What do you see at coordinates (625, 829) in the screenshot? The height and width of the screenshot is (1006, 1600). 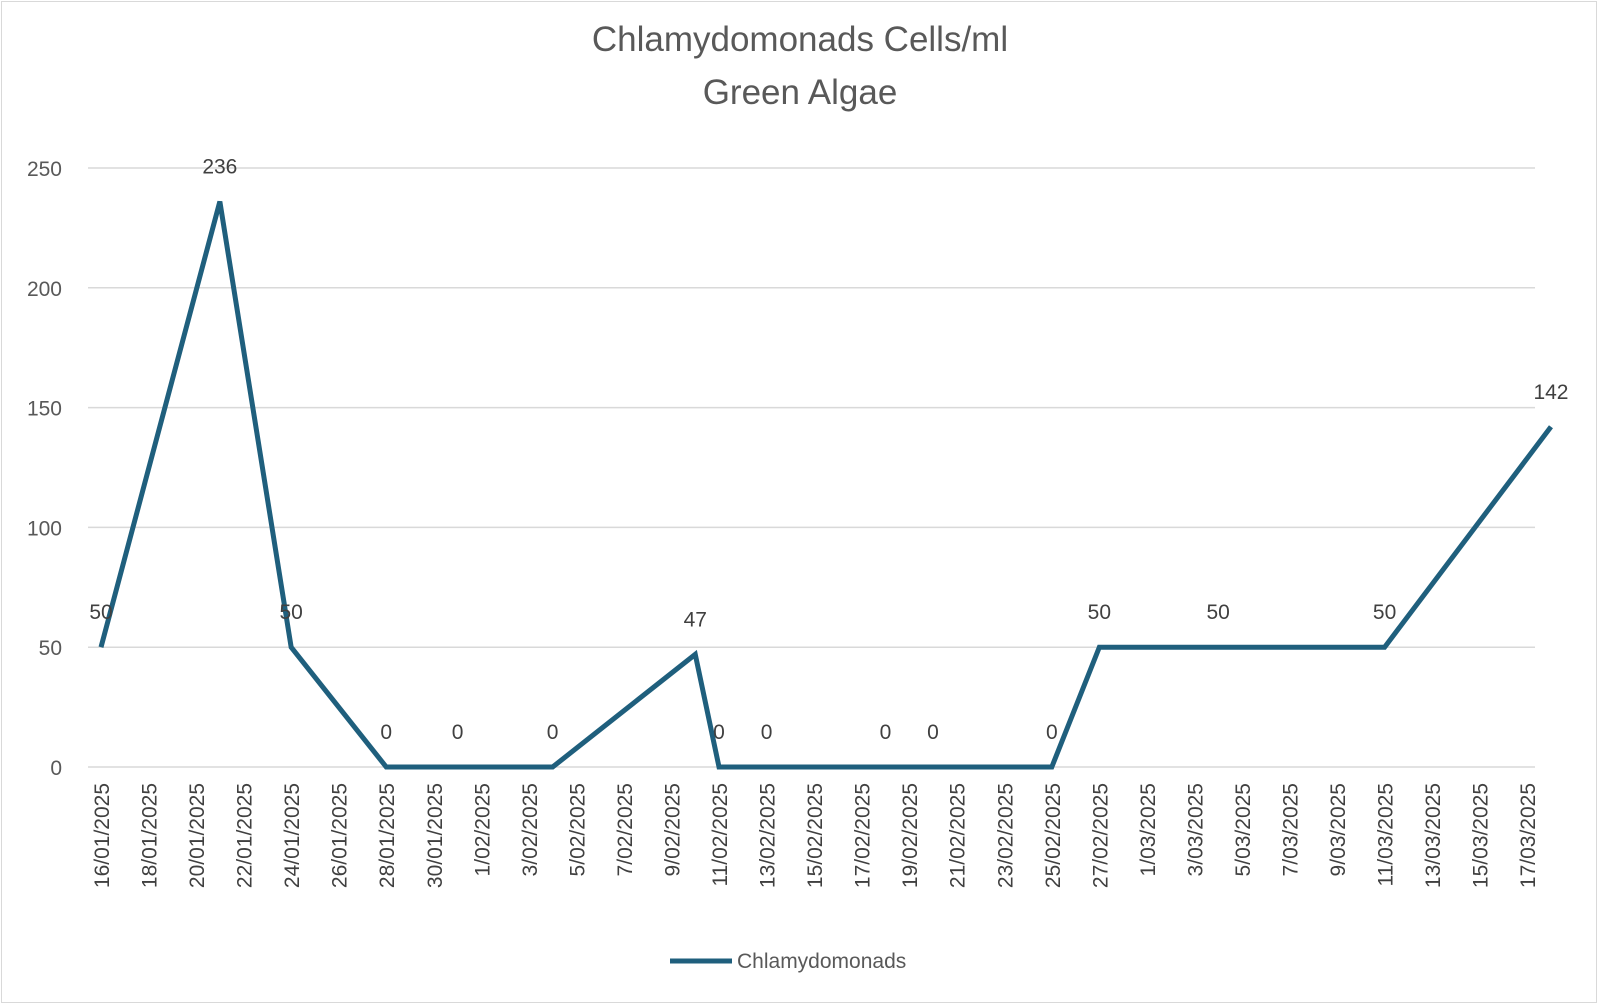 I see `x-tick-label: 7/02/2025` at bounding box center [625, 829].